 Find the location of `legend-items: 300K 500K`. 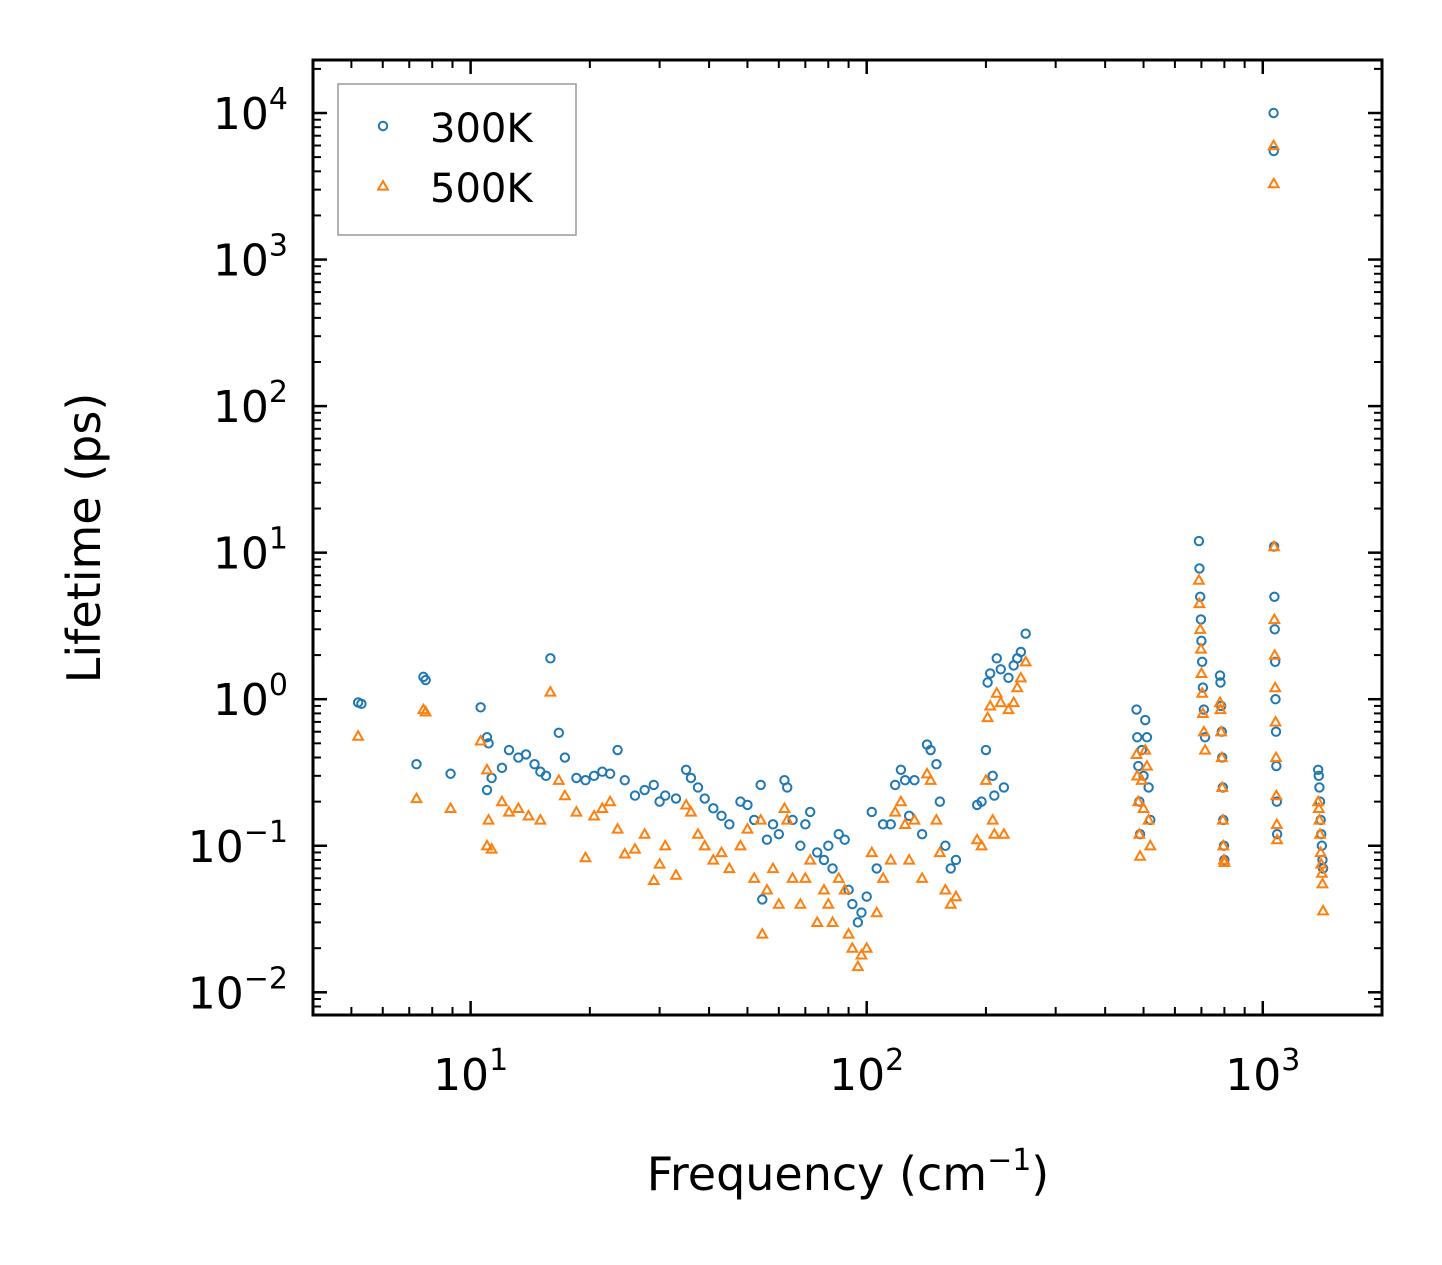

legend-items: 300K 500K is located at coordinates (455, 159).